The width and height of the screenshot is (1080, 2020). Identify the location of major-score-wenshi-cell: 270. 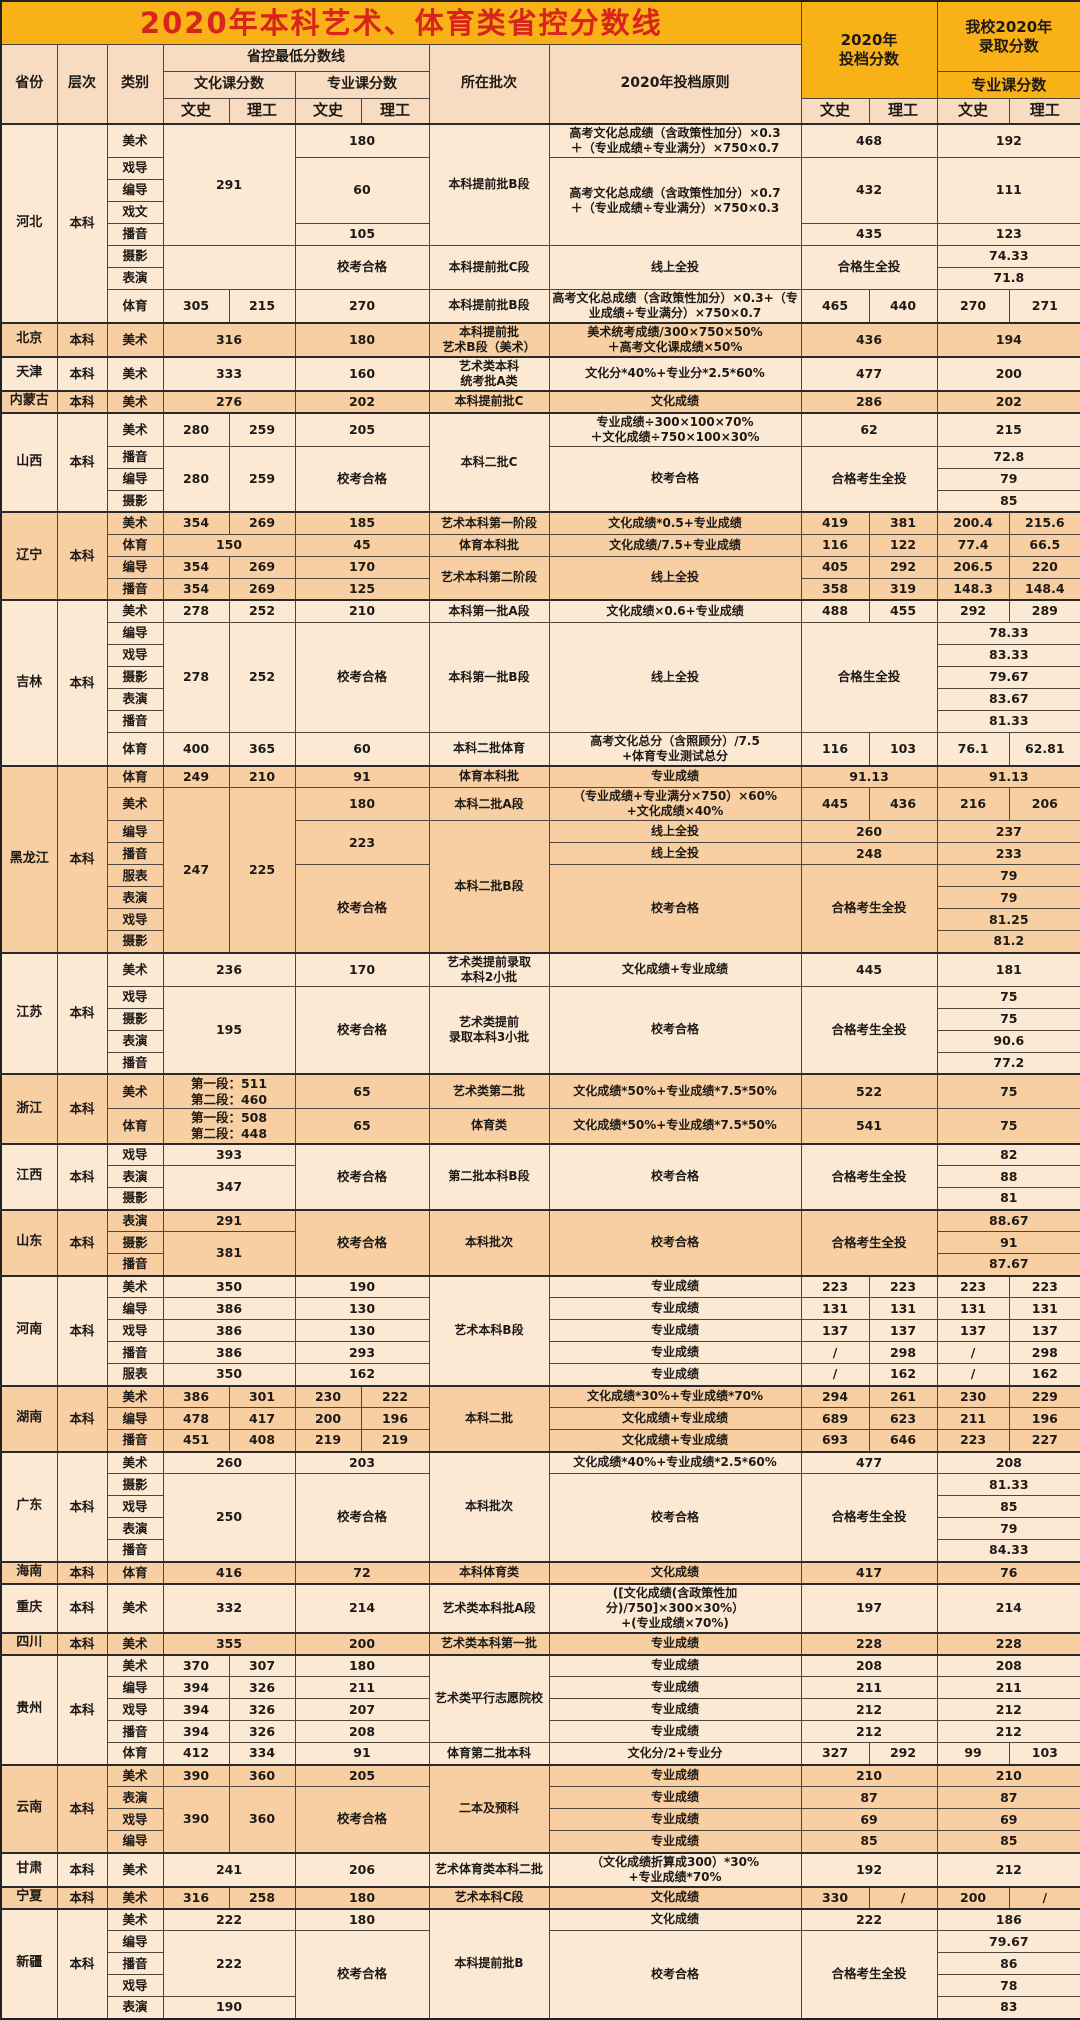
(362, 305).